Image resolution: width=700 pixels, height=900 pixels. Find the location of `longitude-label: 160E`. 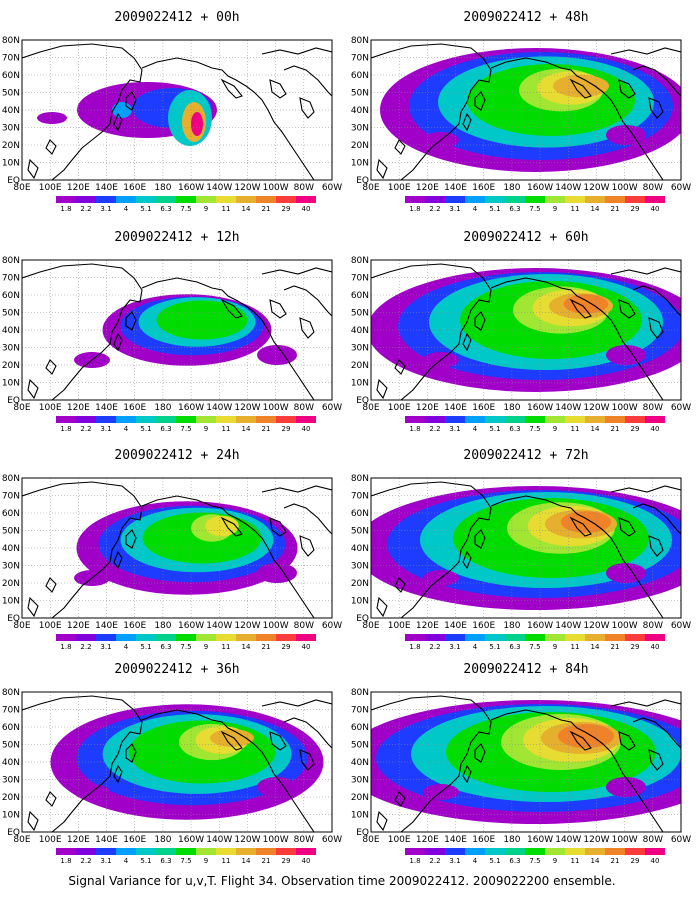

longitude-label: 160E is located at coordinates (134, 408).